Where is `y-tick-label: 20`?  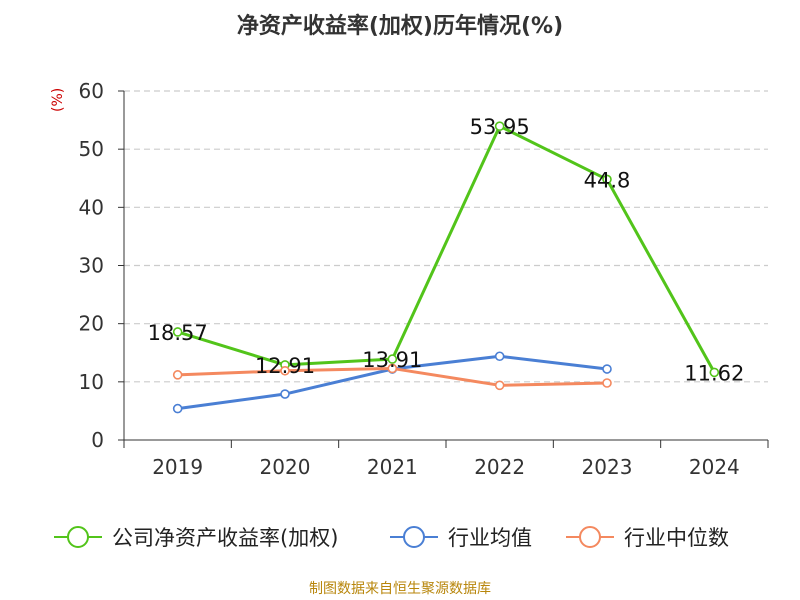
y-tick-label: 20 is located at coordinates (91, 324).